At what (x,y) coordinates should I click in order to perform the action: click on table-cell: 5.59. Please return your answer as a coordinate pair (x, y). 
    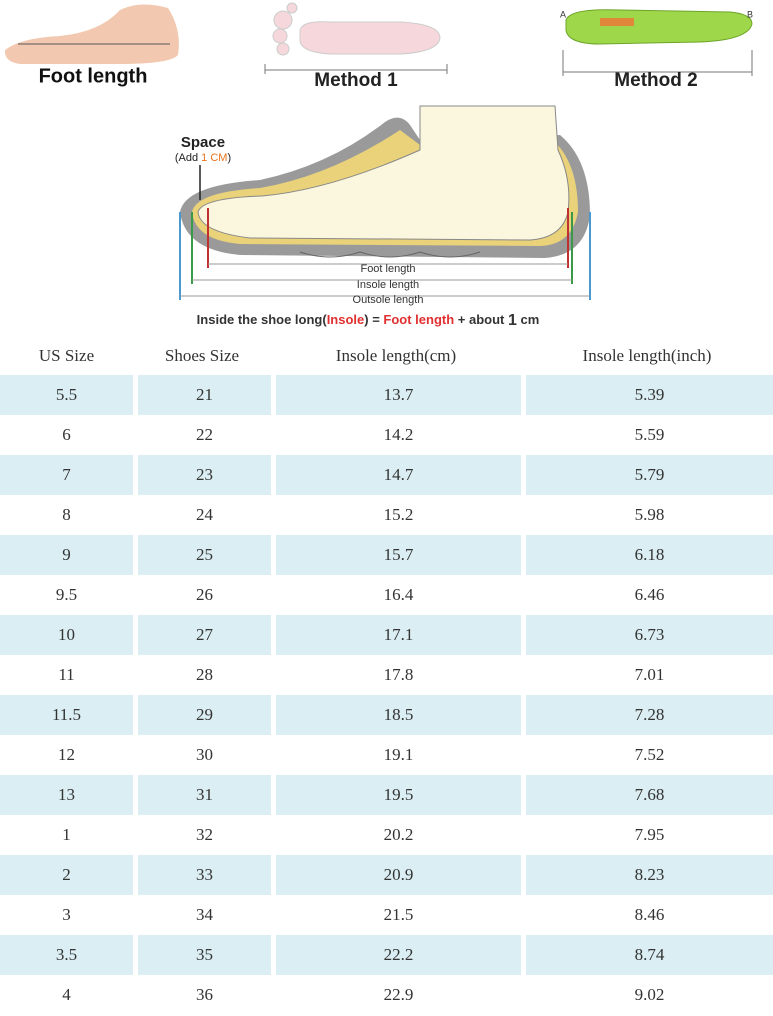
    Looking at the image, I should click on (647, 435).